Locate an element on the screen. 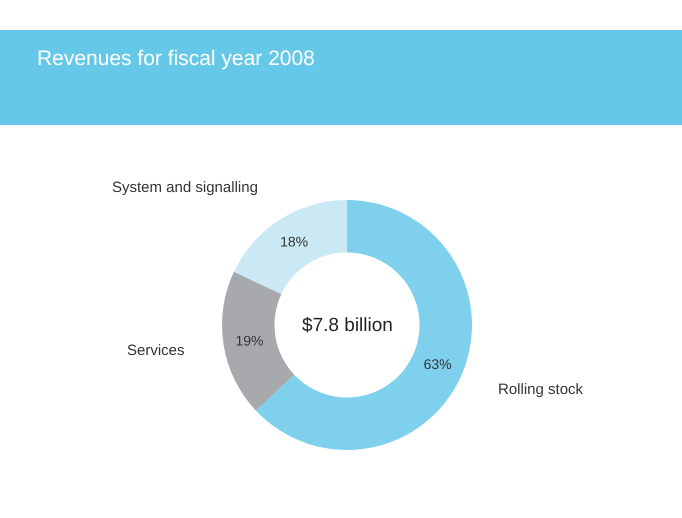  slice-label: Services is located at coordinates (156, 350).